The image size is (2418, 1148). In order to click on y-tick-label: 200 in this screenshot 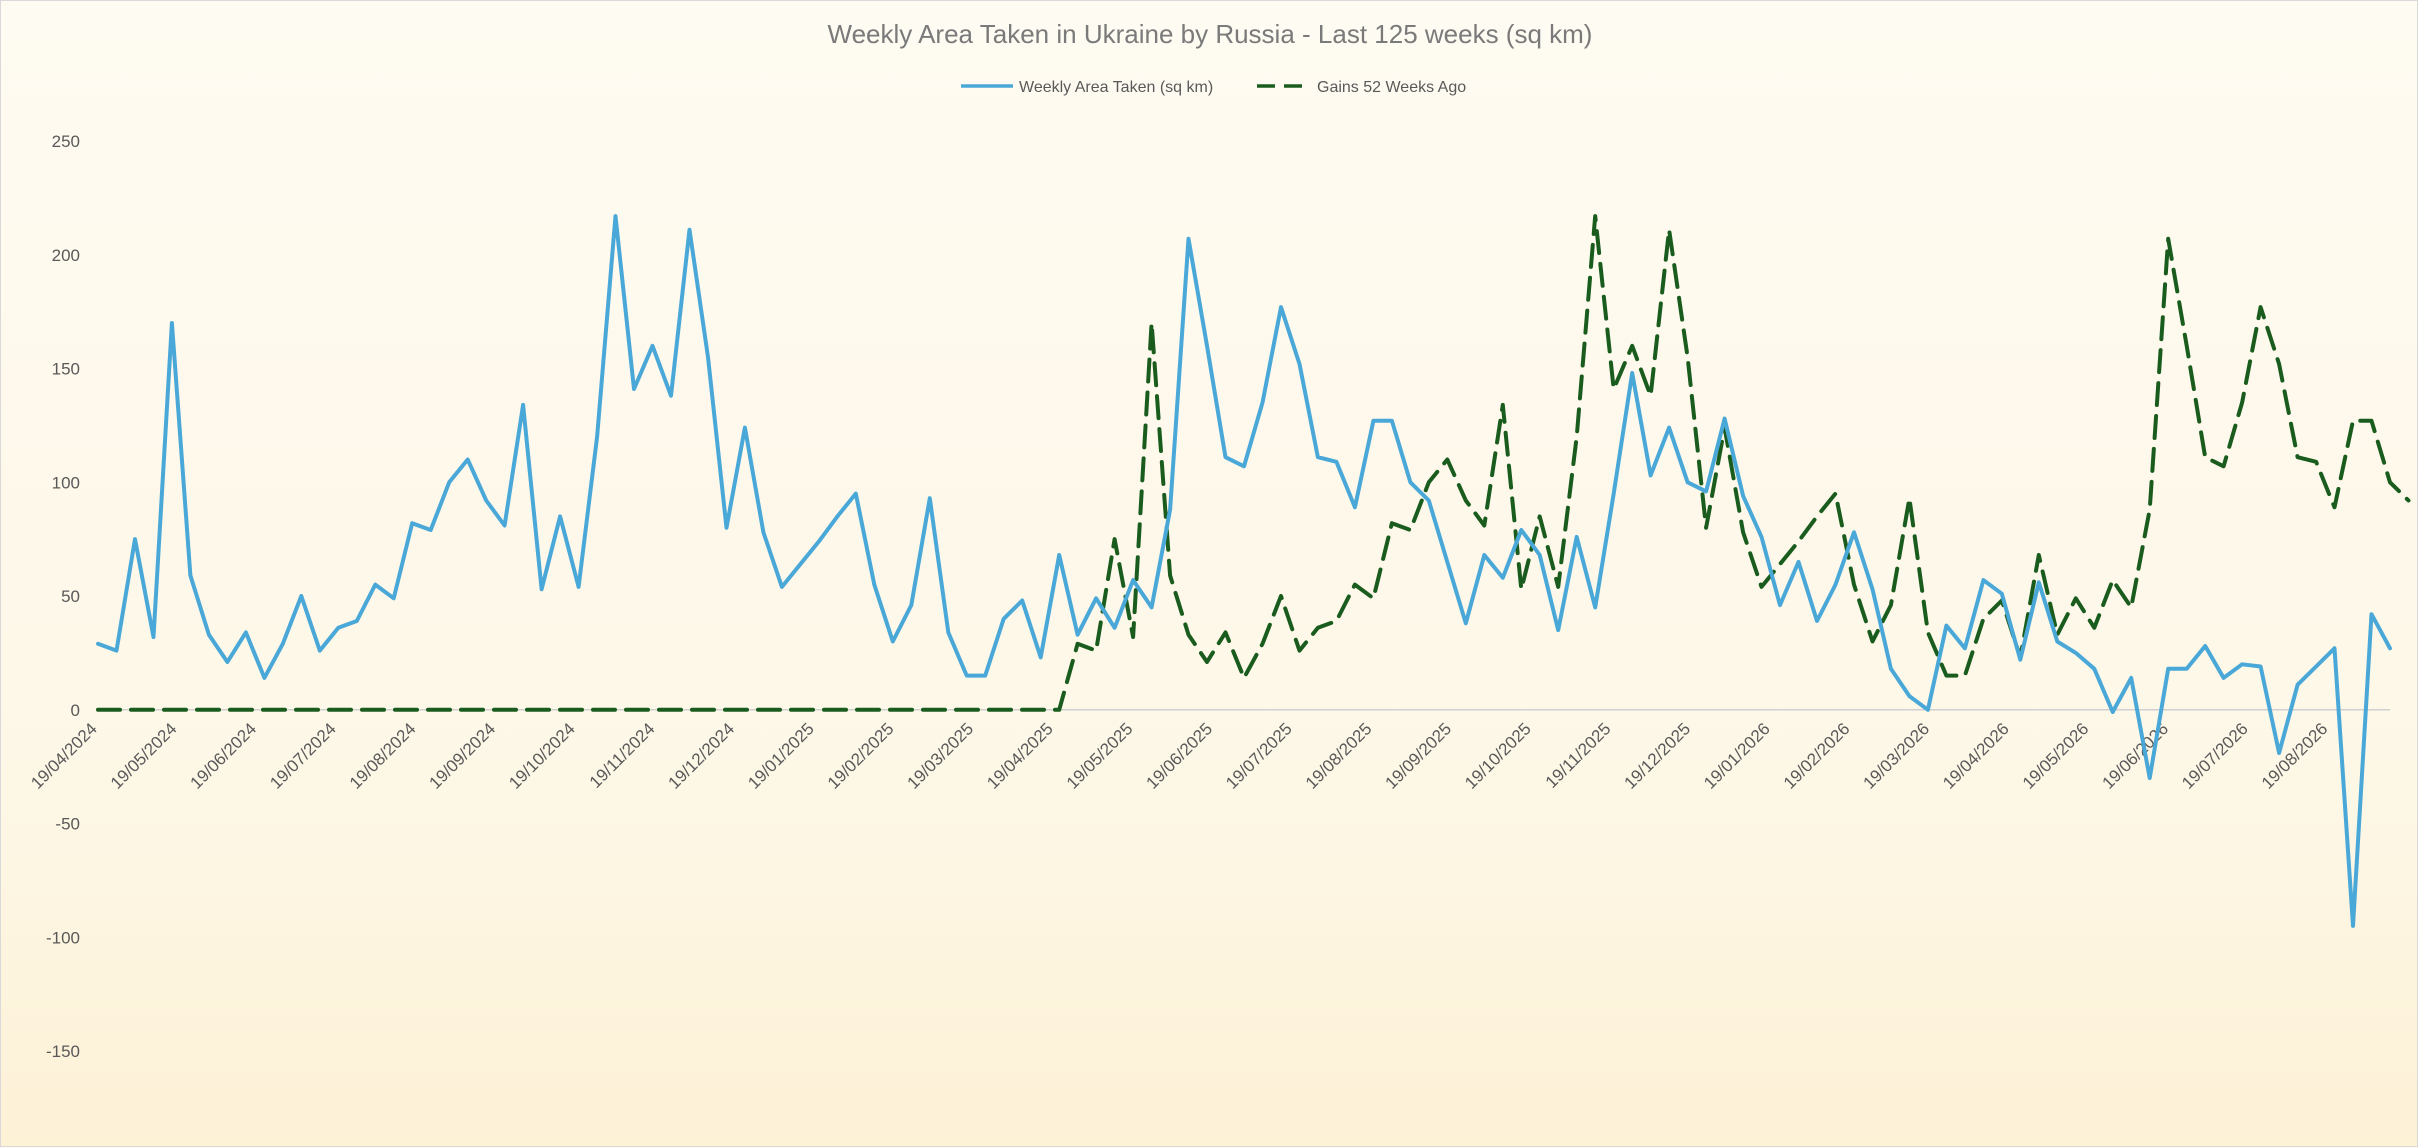, I will do `click(66, 255)`.